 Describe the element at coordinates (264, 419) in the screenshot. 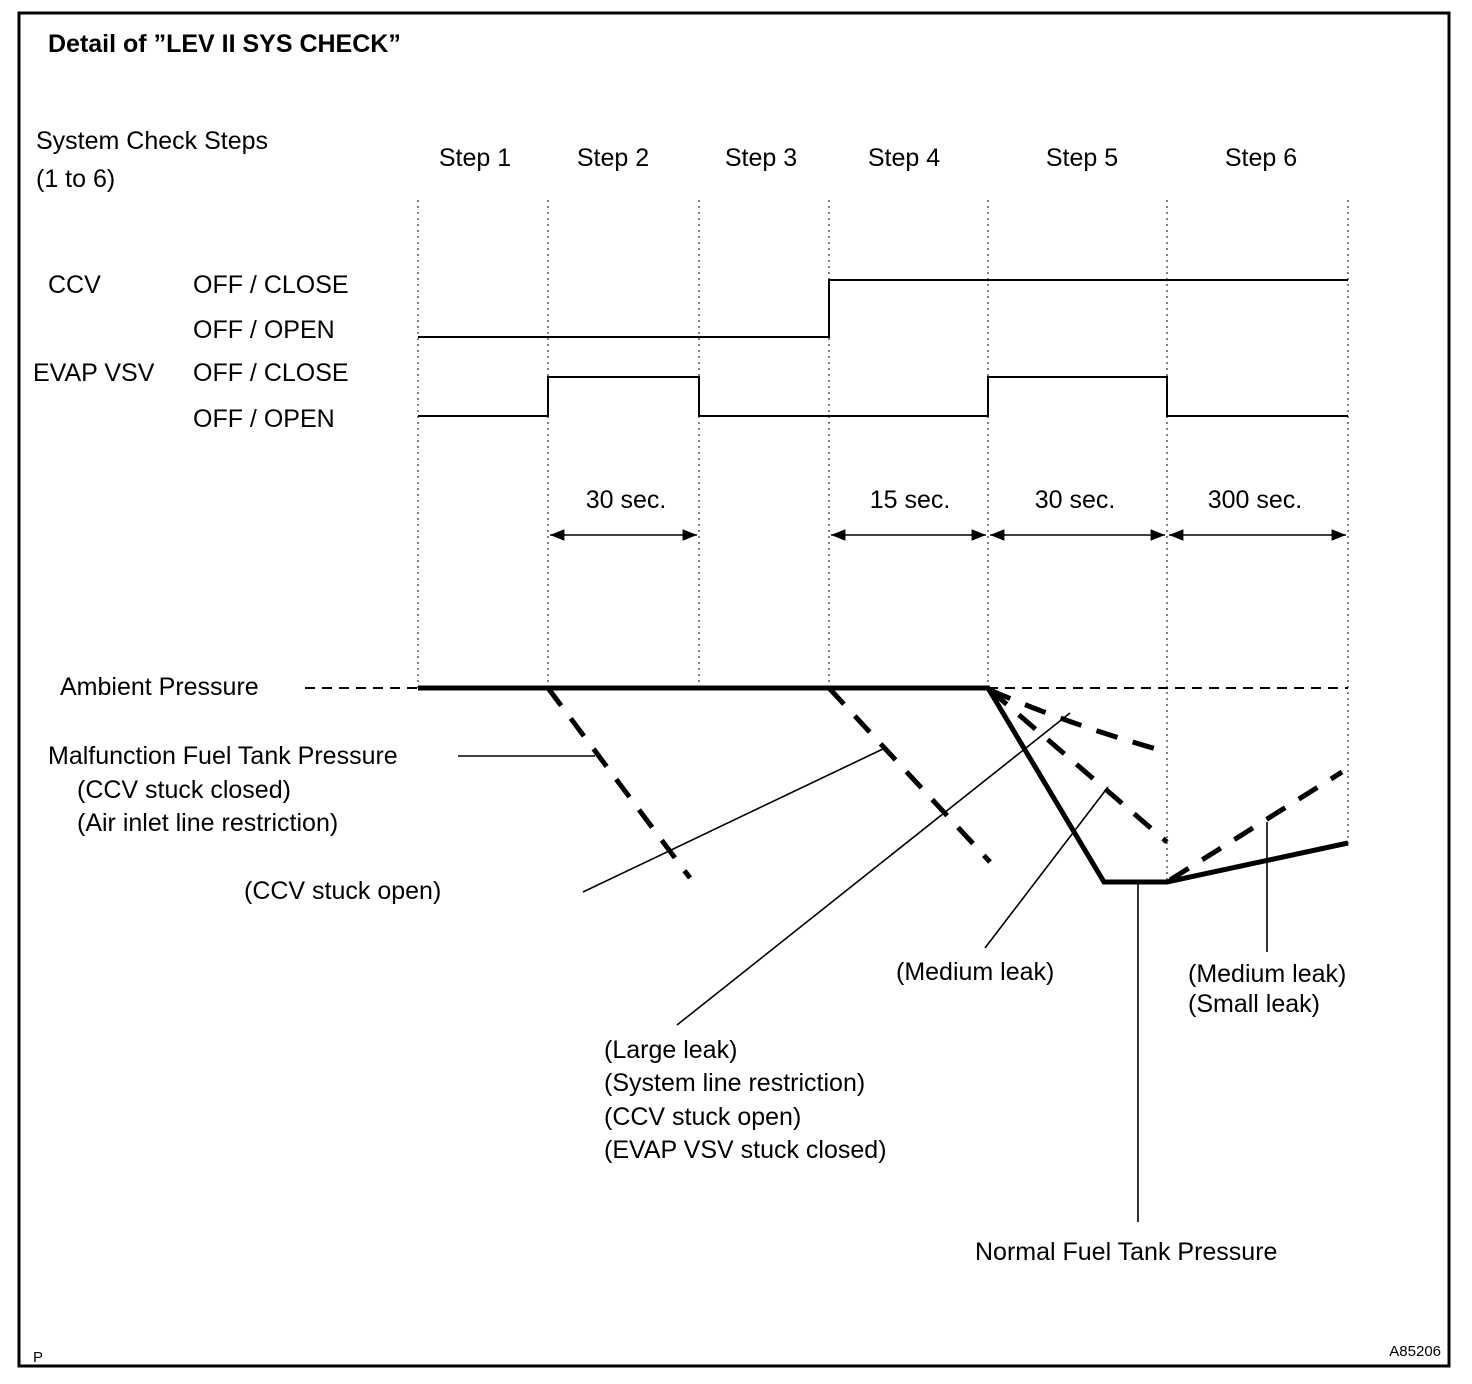

I see `evap-low-label: OFF / OPEN` at that location.